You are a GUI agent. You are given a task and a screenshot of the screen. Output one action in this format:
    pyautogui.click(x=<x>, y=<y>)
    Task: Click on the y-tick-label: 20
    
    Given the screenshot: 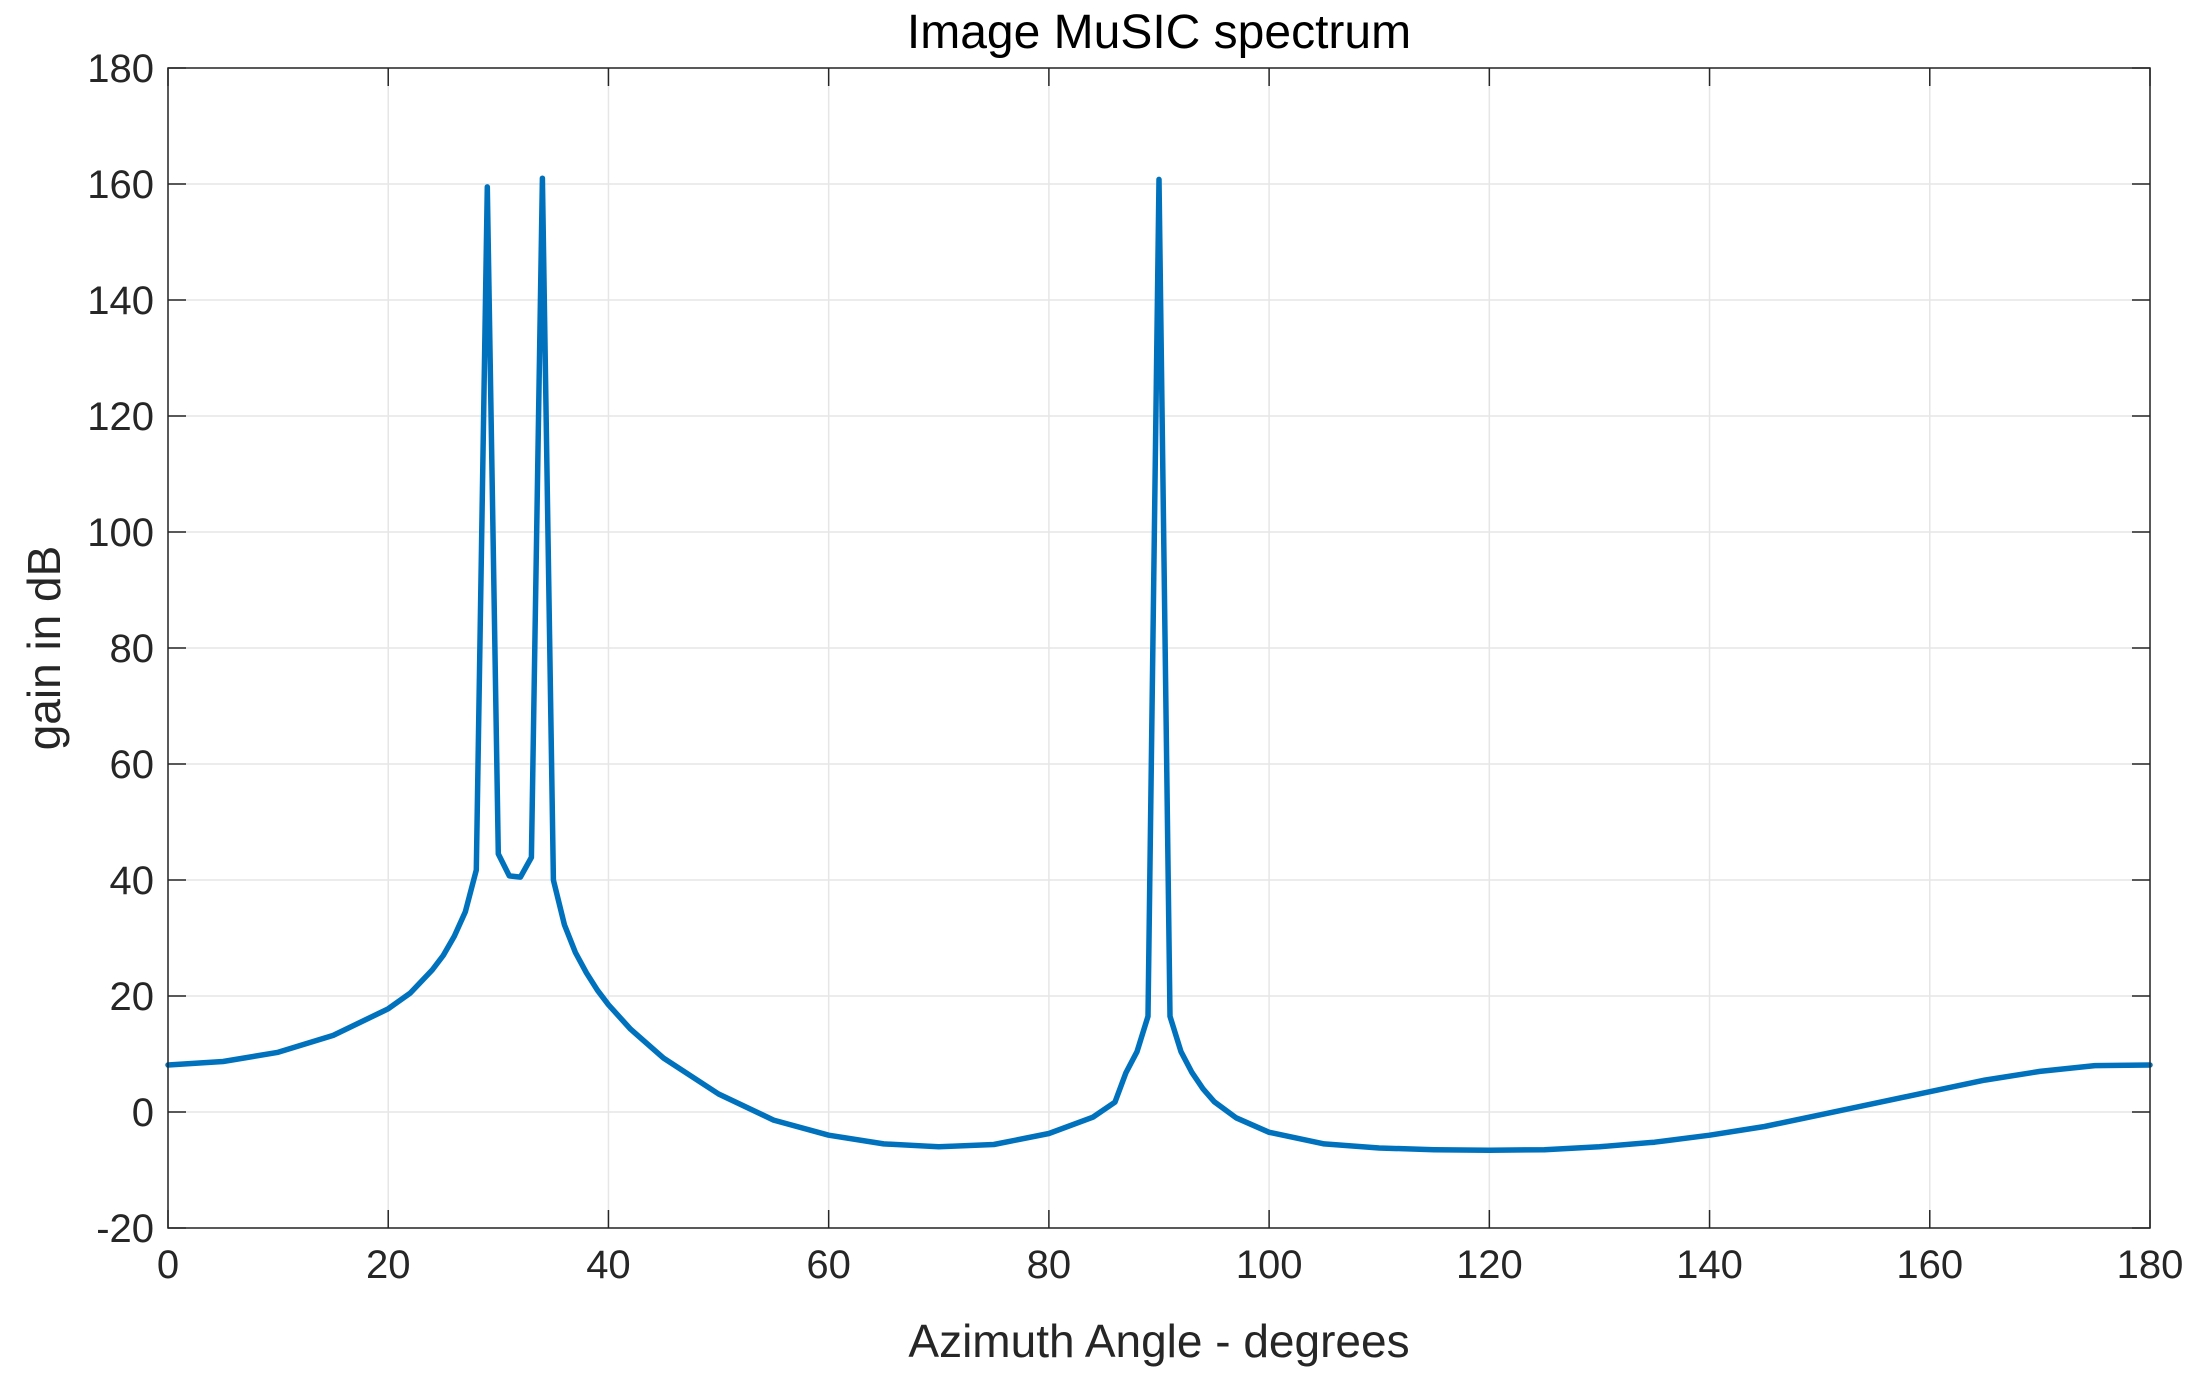 What is the action you would take?
    pyautogui.click(x=132, y=997)
    